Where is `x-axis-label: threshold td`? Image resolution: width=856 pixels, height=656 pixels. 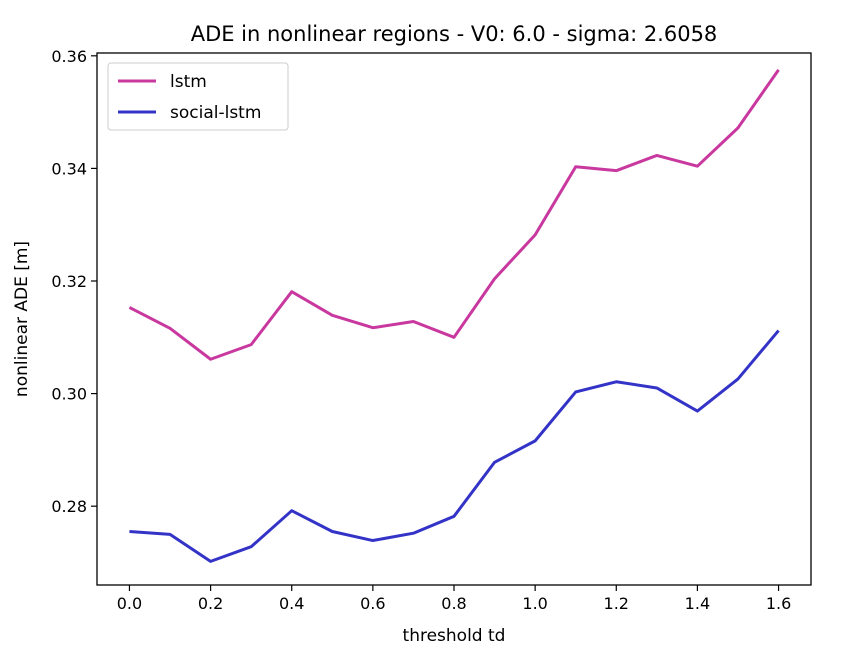
x-axis-label: threshold td is located at coordinates (454, 636).